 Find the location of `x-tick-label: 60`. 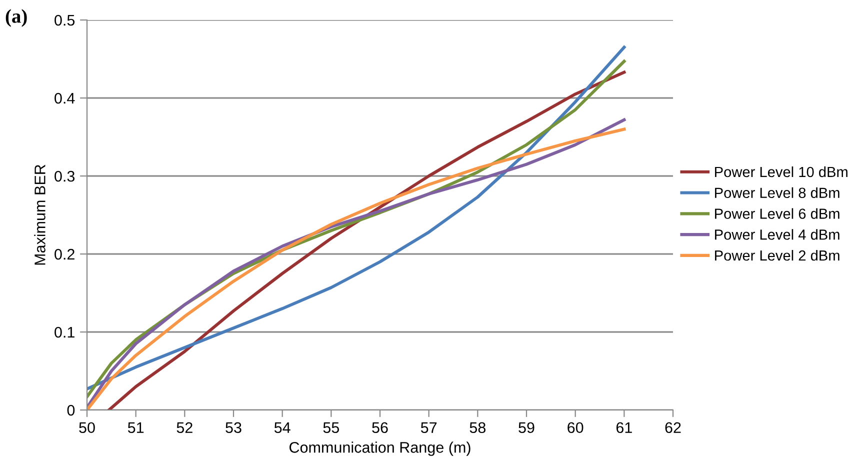

x-tick-label: 60 is located at coordinates (576, 428).